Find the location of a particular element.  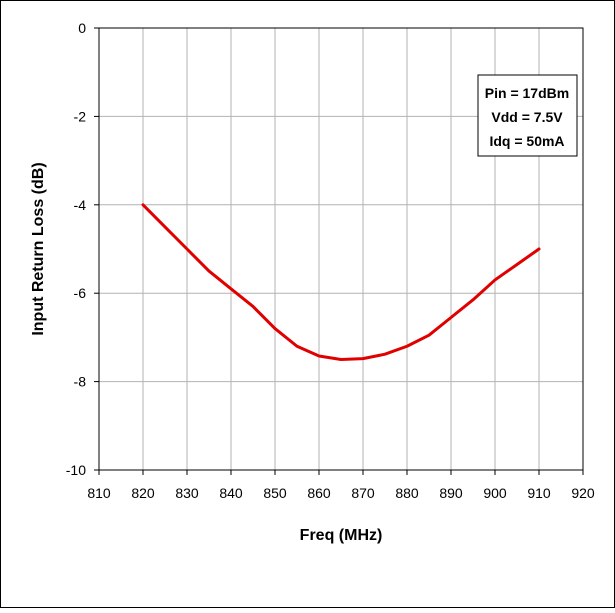

annotation-line-pin: Pin = 17dBm is located at coordinates (527, 93).